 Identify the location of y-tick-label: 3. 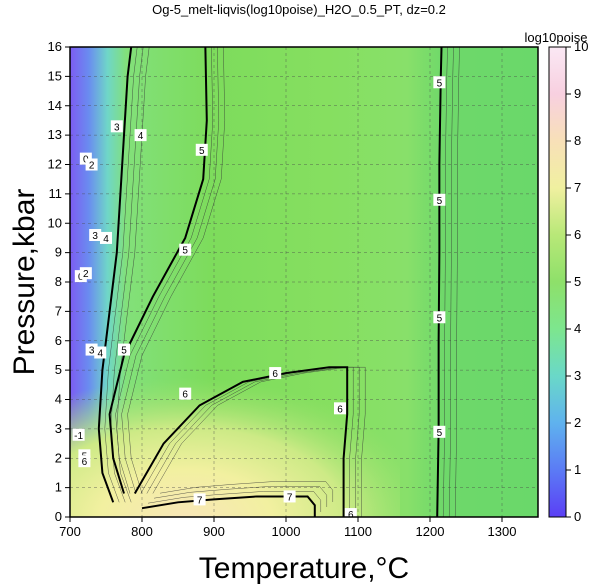
(58, 428).